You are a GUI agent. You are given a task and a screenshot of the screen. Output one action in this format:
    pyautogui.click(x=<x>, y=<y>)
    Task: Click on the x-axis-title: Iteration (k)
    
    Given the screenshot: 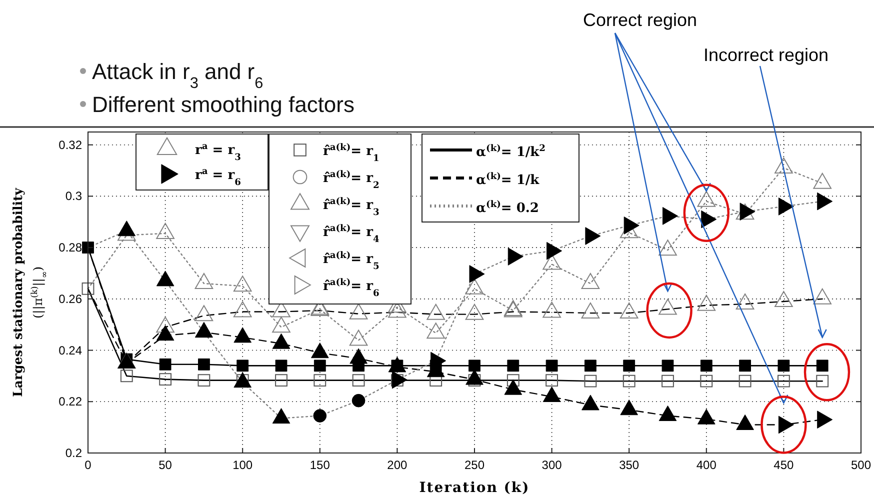 What is the action you would take?
    pyautogui.click(x=474, y=488)
    